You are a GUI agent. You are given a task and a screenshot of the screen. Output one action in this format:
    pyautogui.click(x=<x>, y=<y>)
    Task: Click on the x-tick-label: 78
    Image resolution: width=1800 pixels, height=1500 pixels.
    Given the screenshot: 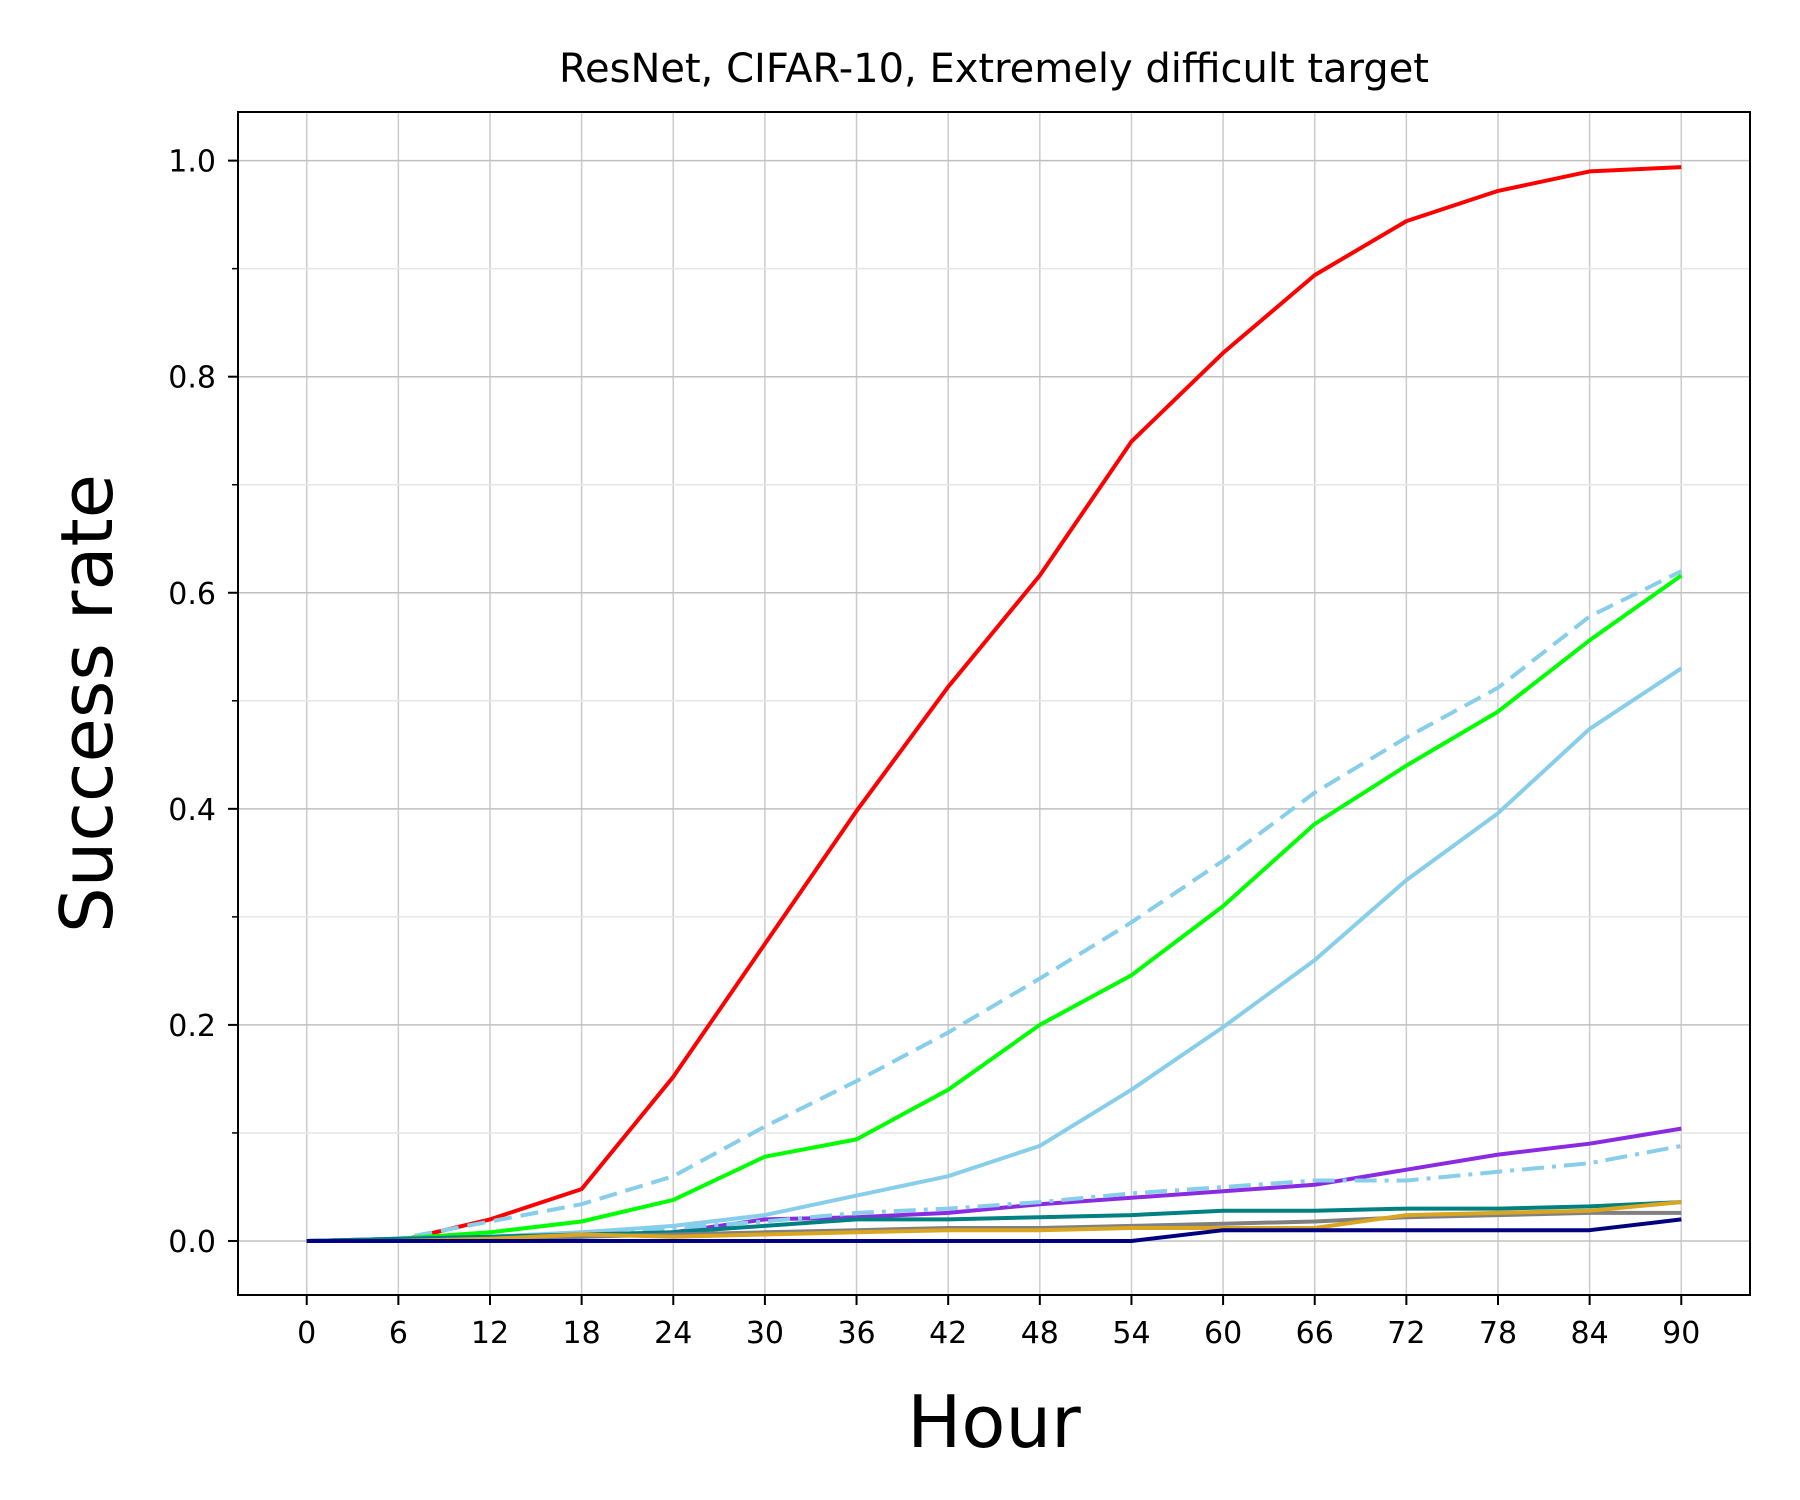 What is the action you would take?
    pyautogui.click(x=1498, y=1333)
    